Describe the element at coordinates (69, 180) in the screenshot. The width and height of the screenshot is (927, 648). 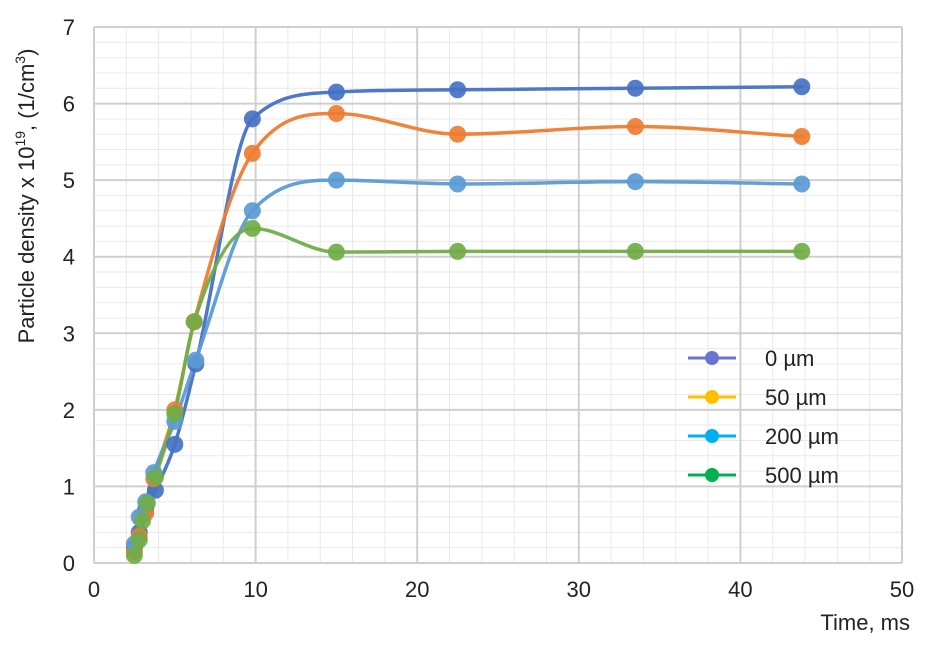
I see `y-tick-label: 5` at that location.